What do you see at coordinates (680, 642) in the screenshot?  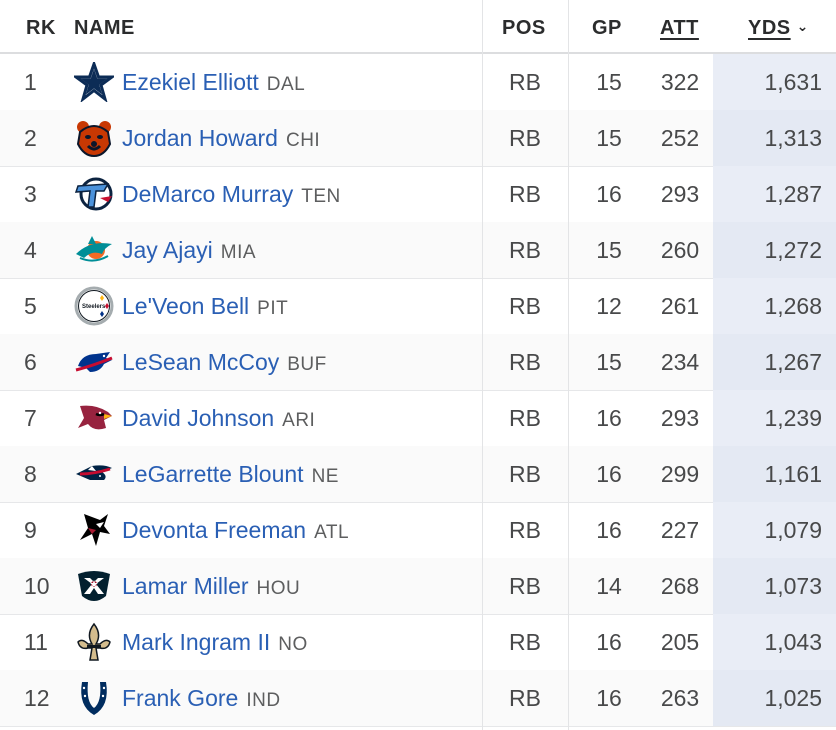 I see `att-cell: 205` at bounding box center [680, 642].